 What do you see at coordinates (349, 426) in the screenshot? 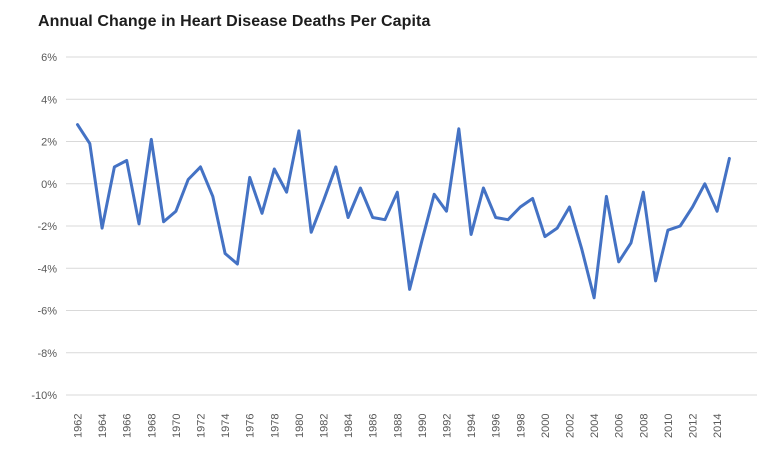
I see `x-axis-tick-label: 1984` at bounding box center [349, 426].